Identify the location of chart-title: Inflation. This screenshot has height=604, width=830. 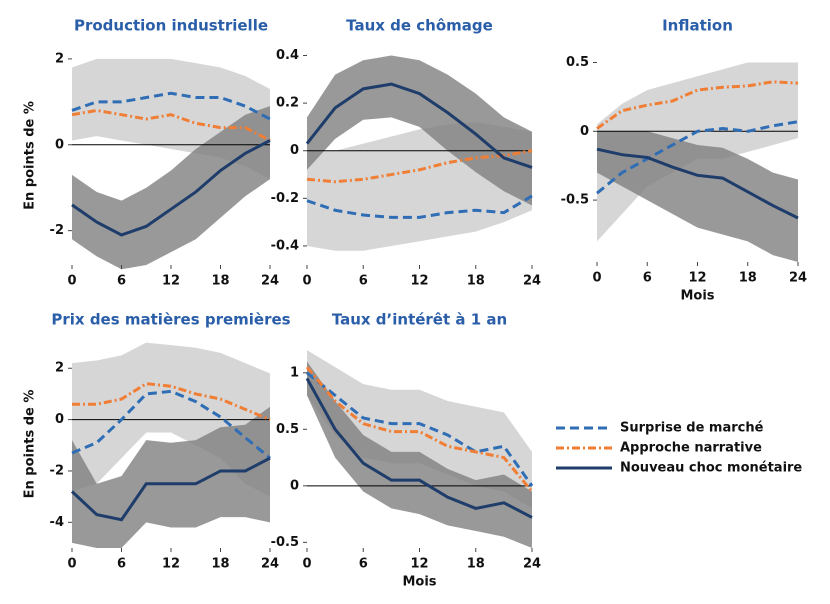
(697, 26).